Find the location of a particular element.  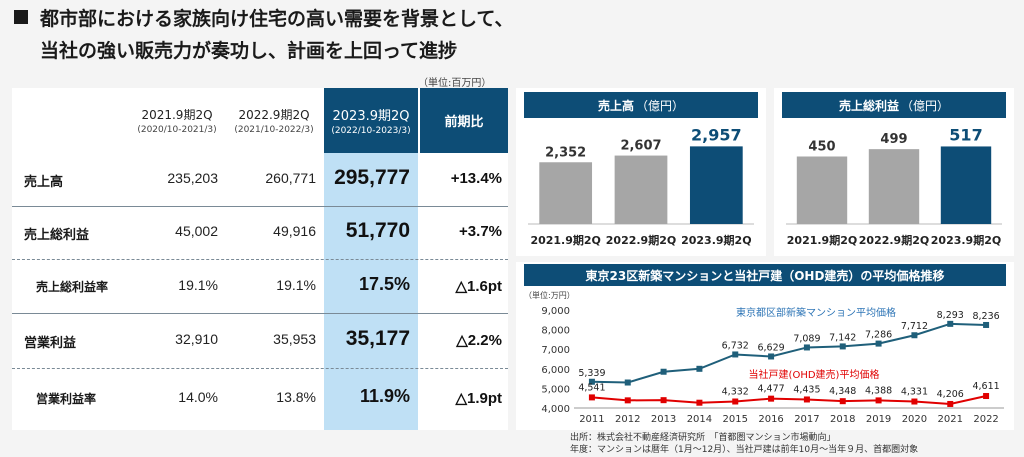

table-row-sales: 売上高 235,203 260,771 295,777 +13.4% is located at coordinates (260, 179).